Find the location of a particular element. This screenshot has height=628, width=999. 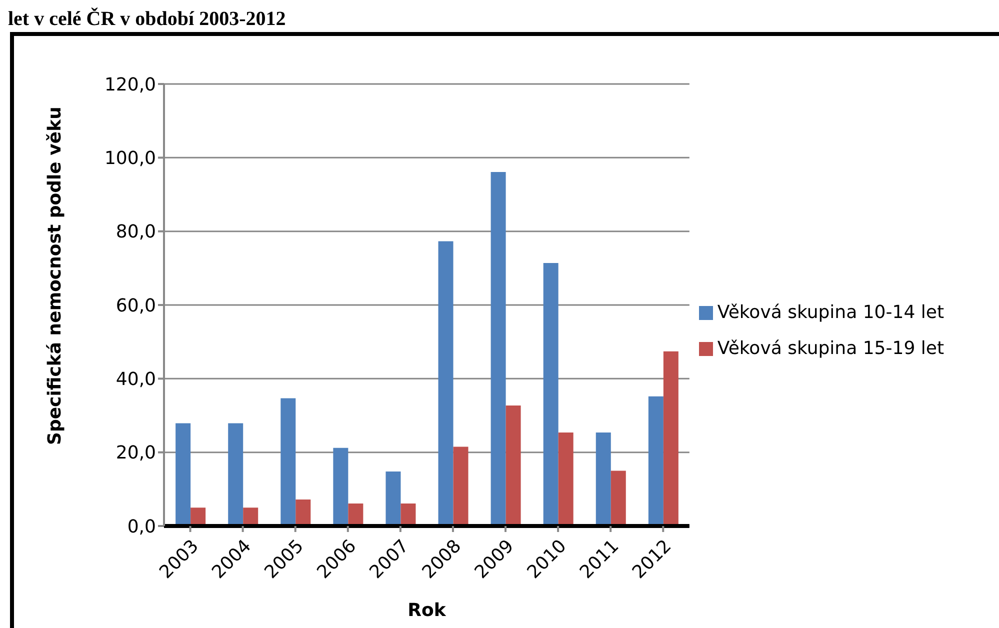

y-tick-label: 80,0 is located at coordinates (136, 232).